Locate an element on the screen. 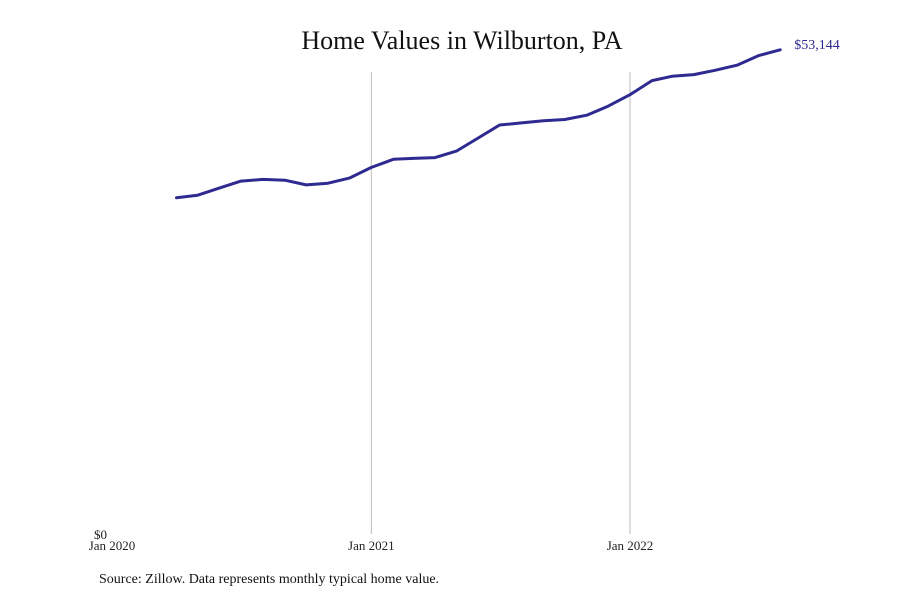  chart-title: Home Values in Wilburton, PA is located at coordinates (462, 40).